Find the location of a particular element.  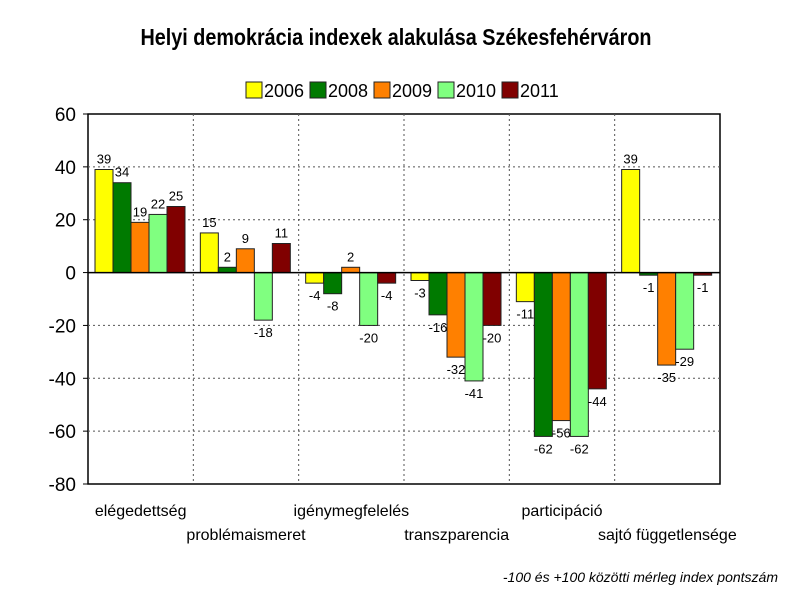

legend-label: 2011 is located at coordinates (539, 91).